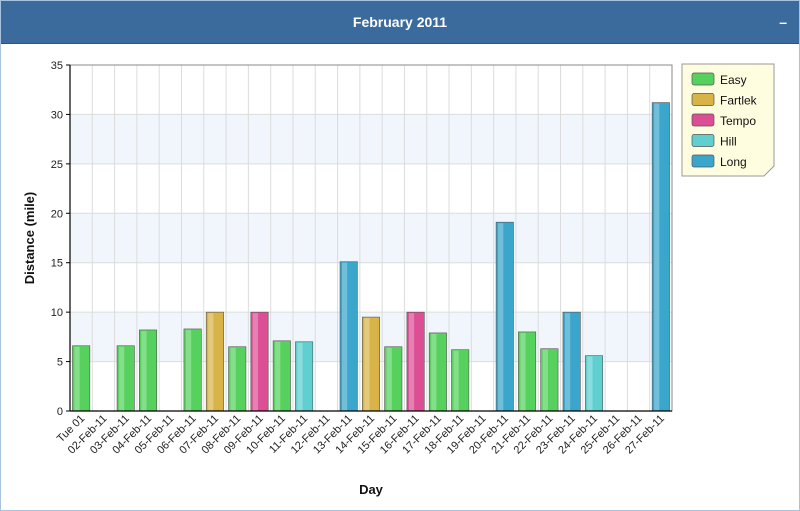 The height and width of the screenshot is (511, 800). Describe the element at coordinates (728, 142) in the screenshot. I see `legend-label: Hill` at that location.